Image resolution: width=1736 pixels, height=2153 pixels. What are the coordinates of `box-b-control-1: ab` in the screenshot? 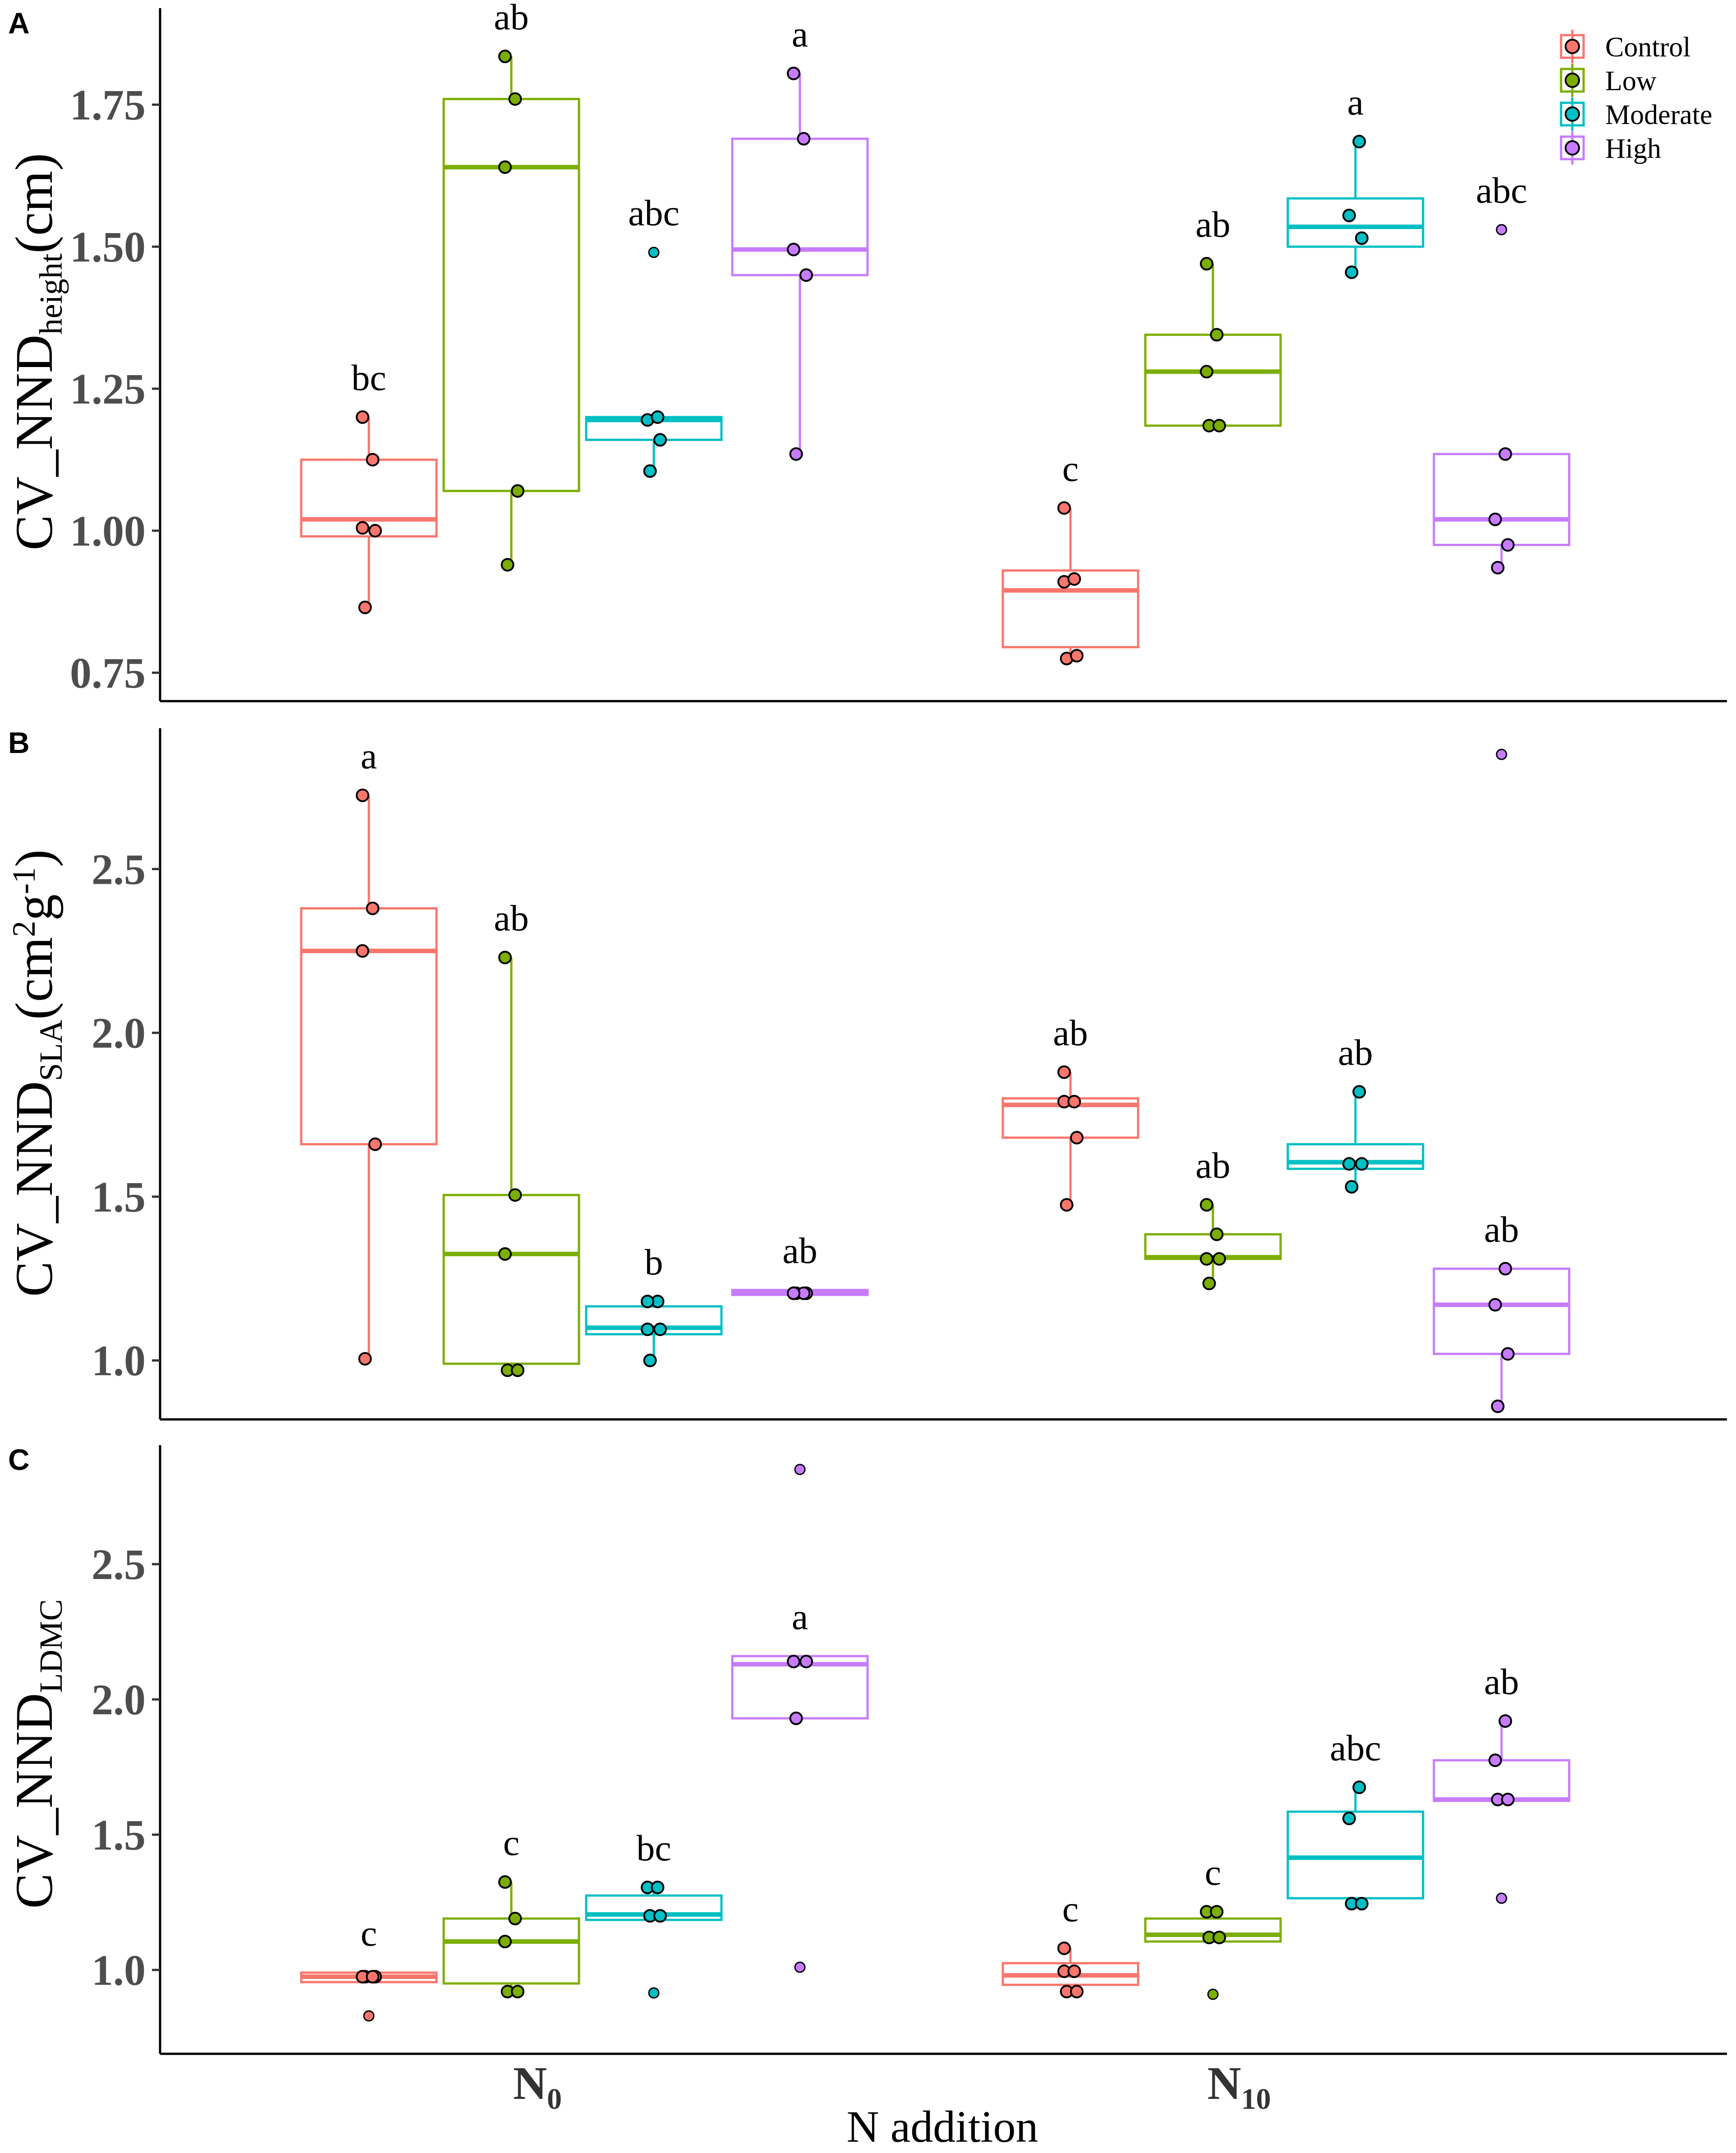 It's located at (1070, 1112).